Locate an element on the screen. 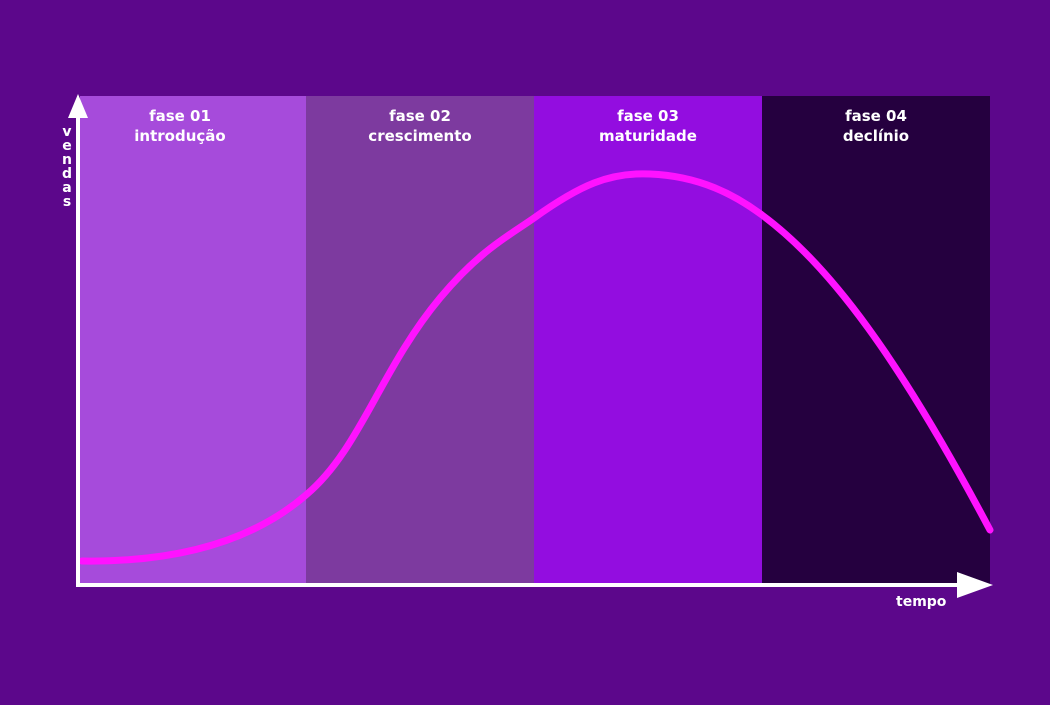 This screenshot has height=705, width=1050. y-axis-label: vendas is located at coordinates (67, 166).